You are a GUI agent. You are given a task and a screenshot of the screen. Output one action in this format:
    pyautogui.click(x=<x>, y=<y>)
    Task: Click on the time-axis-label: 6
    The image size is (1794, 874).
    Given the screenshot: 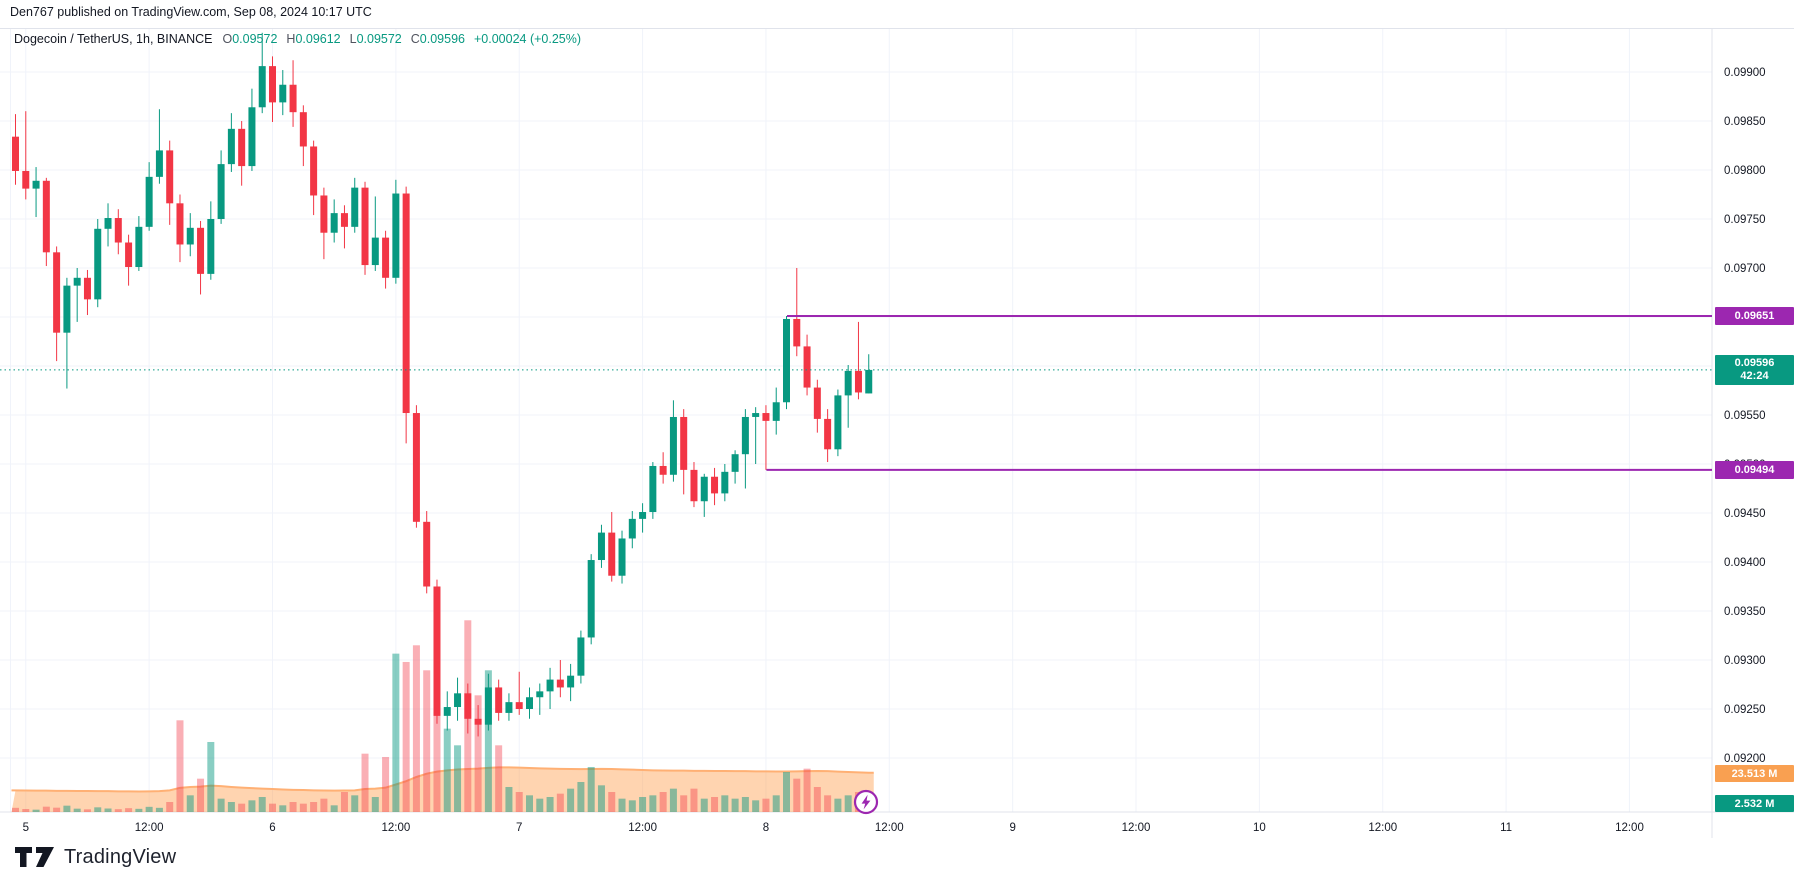 What is the action you would take?
    pyautogui.click(x=272, y=828)
    